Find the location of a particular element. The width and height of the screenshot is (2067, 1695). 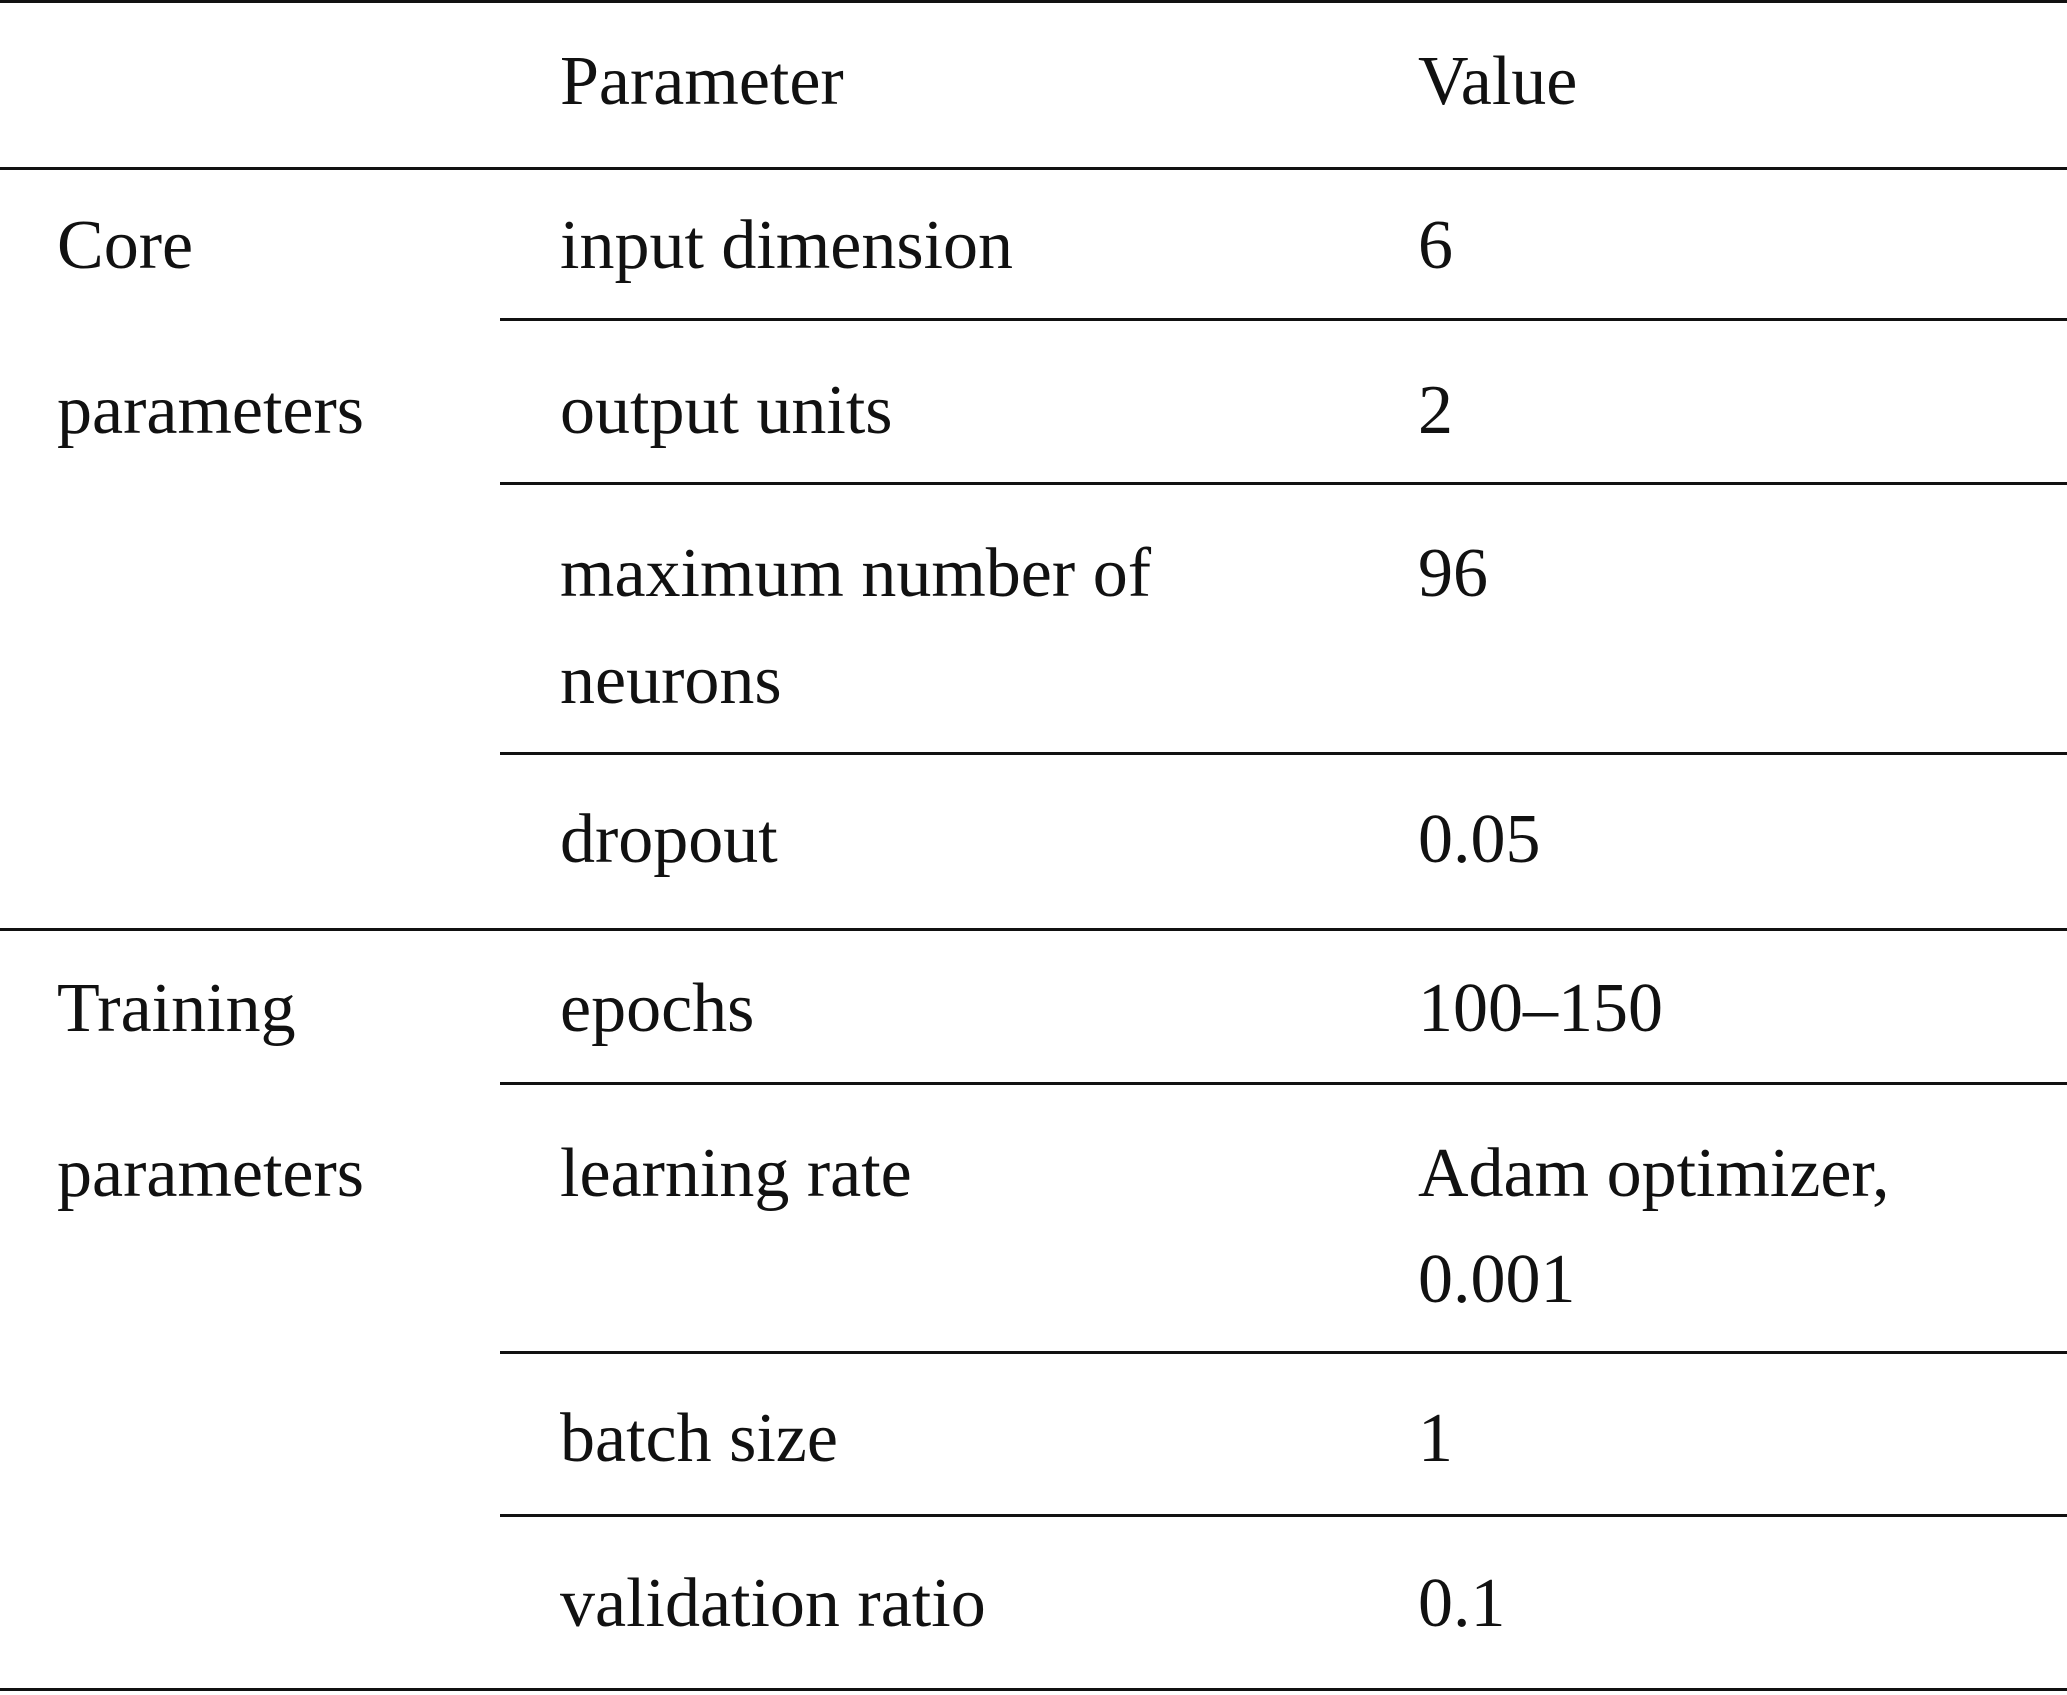

parameter-name: dropout is located at coordinates (669, 839).